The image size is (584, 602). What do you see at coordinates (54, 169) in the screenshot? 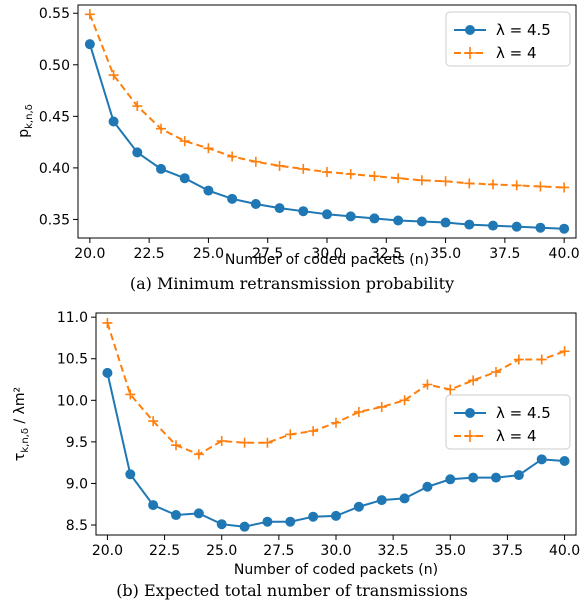
I see `y-tick-label: 0.40` at bounding box center [54, 169].